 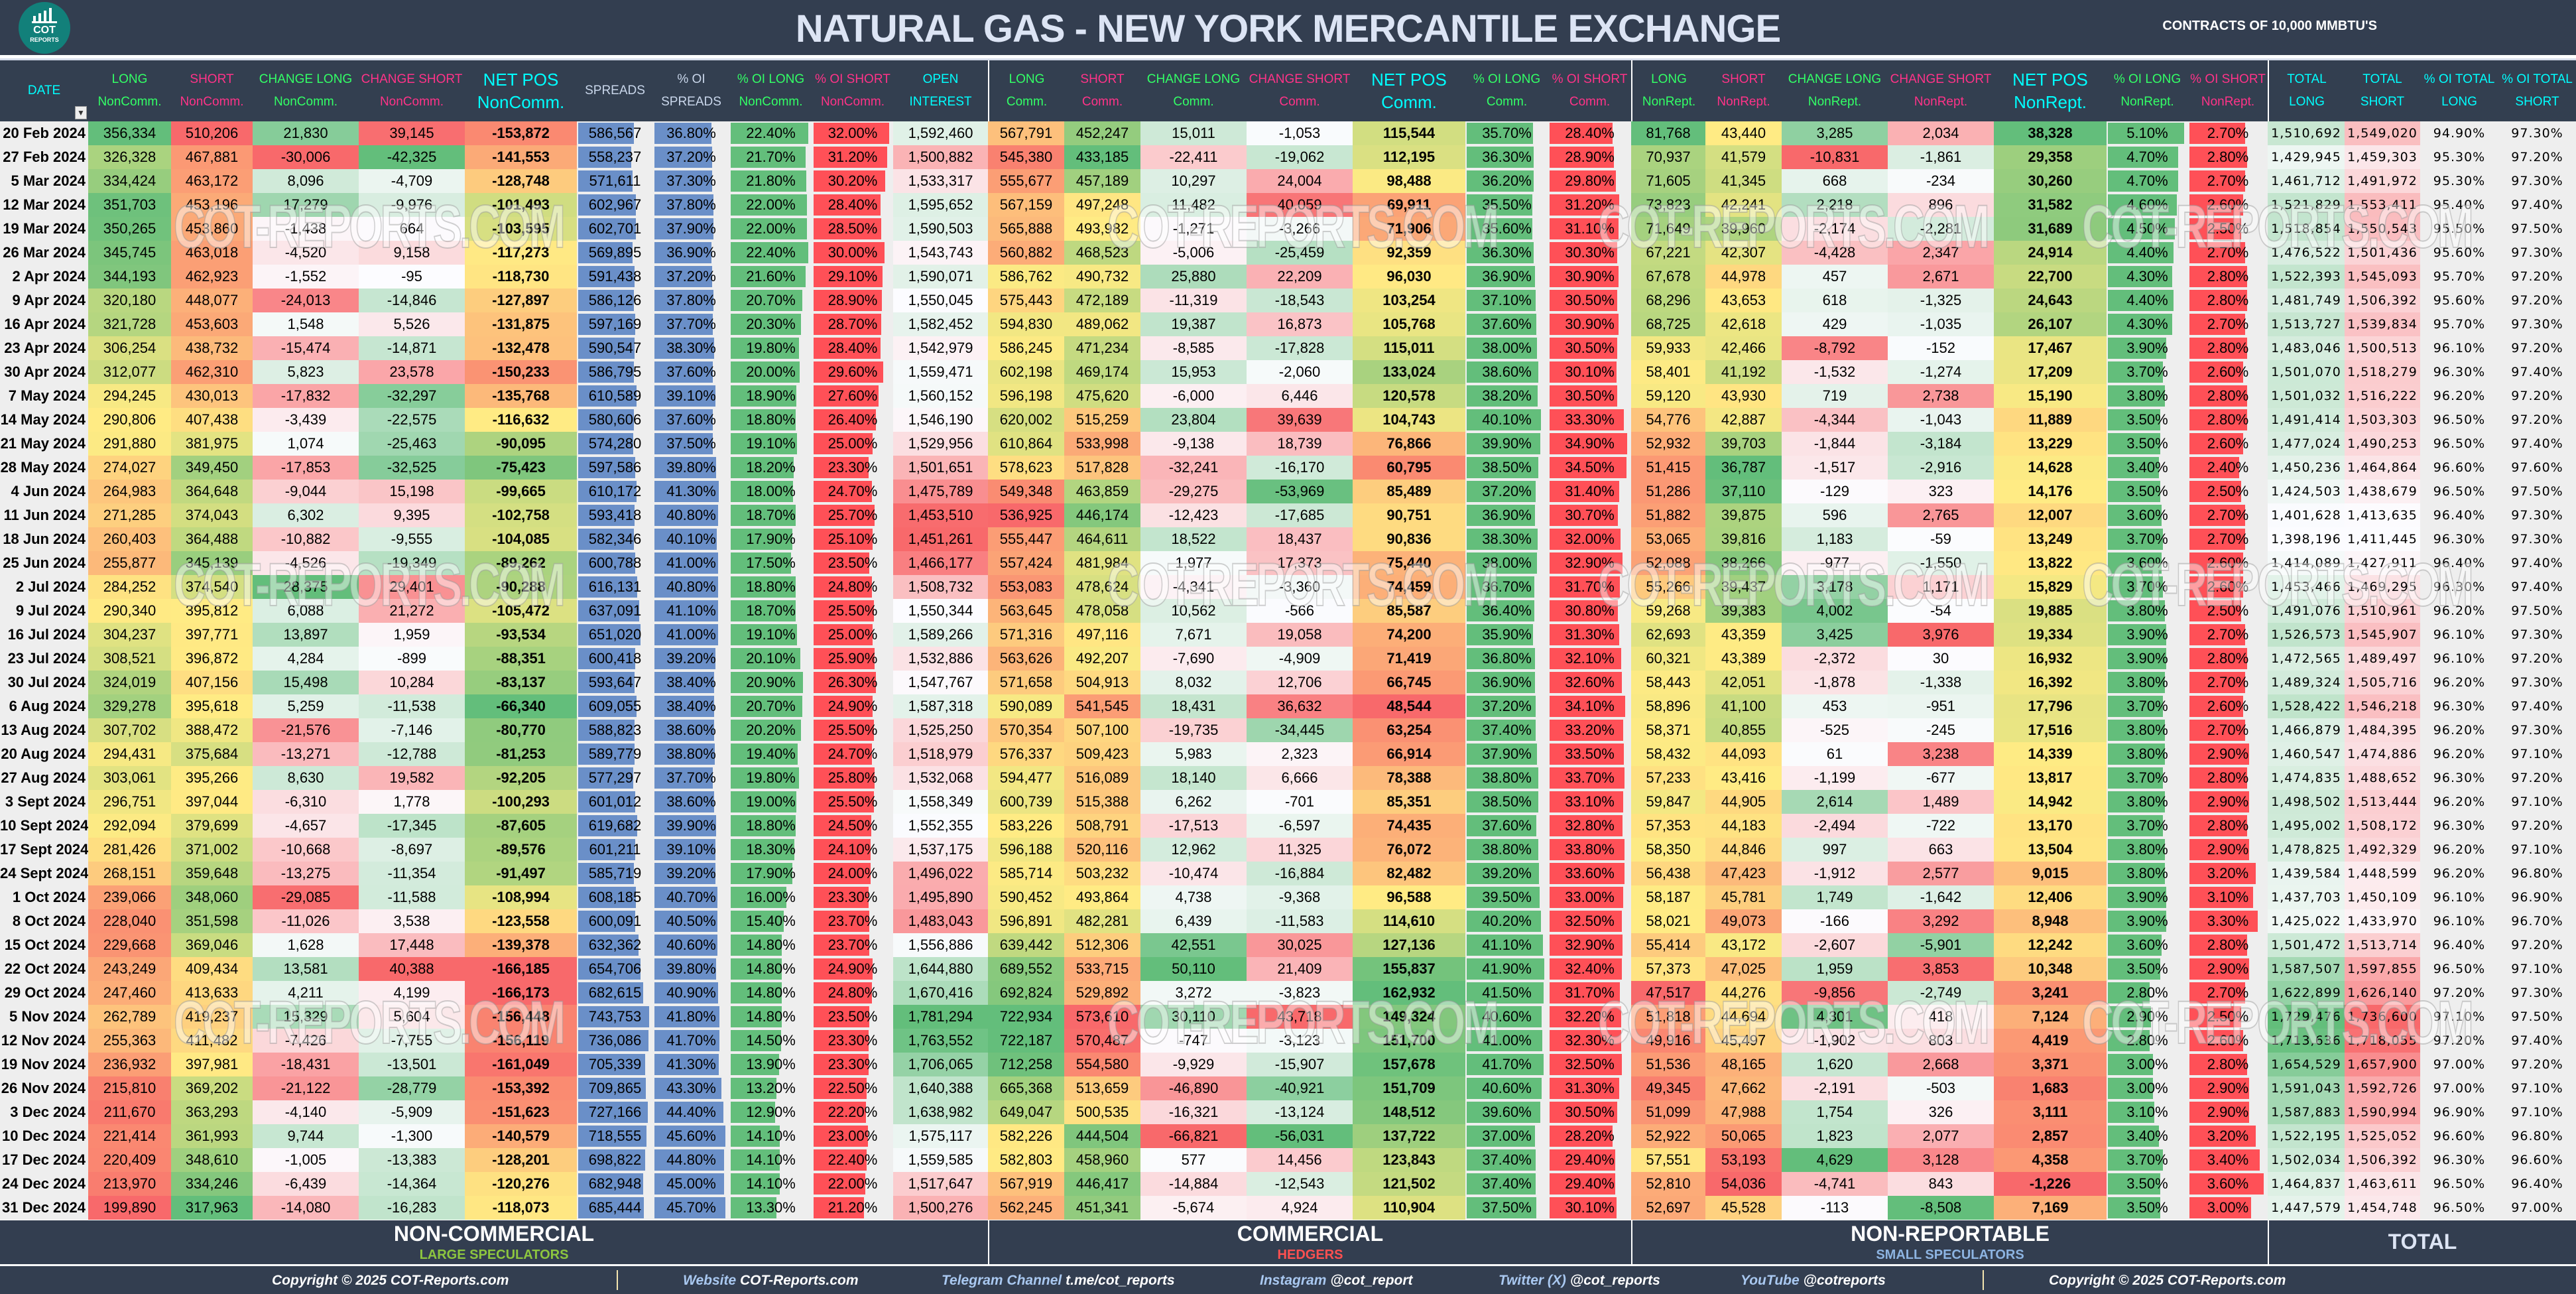 What do you see at coordinates (45, 945) in the screenshot?
I see `cell-value: 15 Oct 2024` at bounding box center [45, 945].